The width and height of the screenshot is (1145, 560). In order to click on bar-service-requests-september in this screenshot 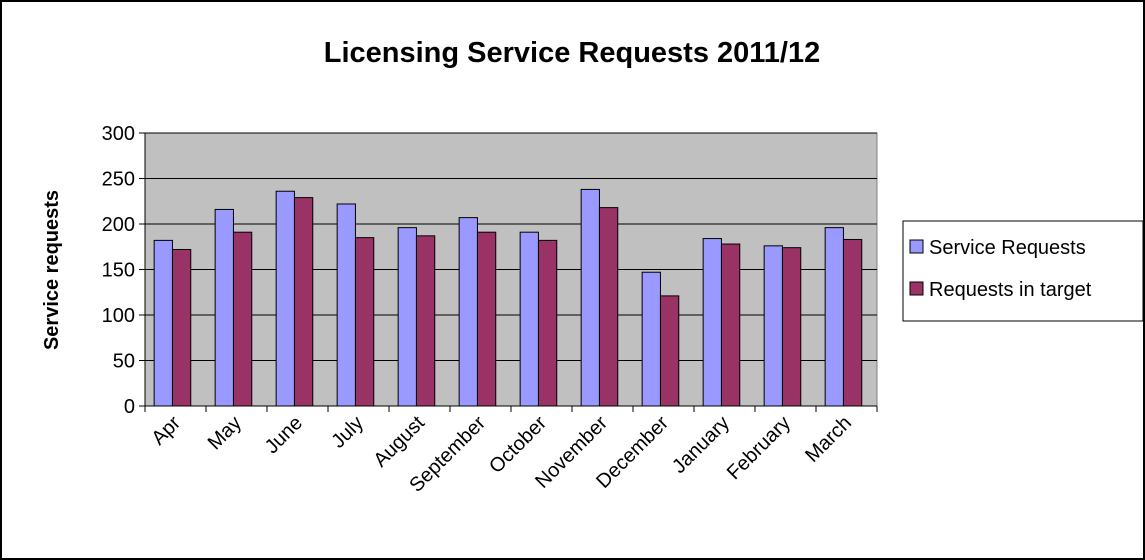, I will do `click(468, 312)`.